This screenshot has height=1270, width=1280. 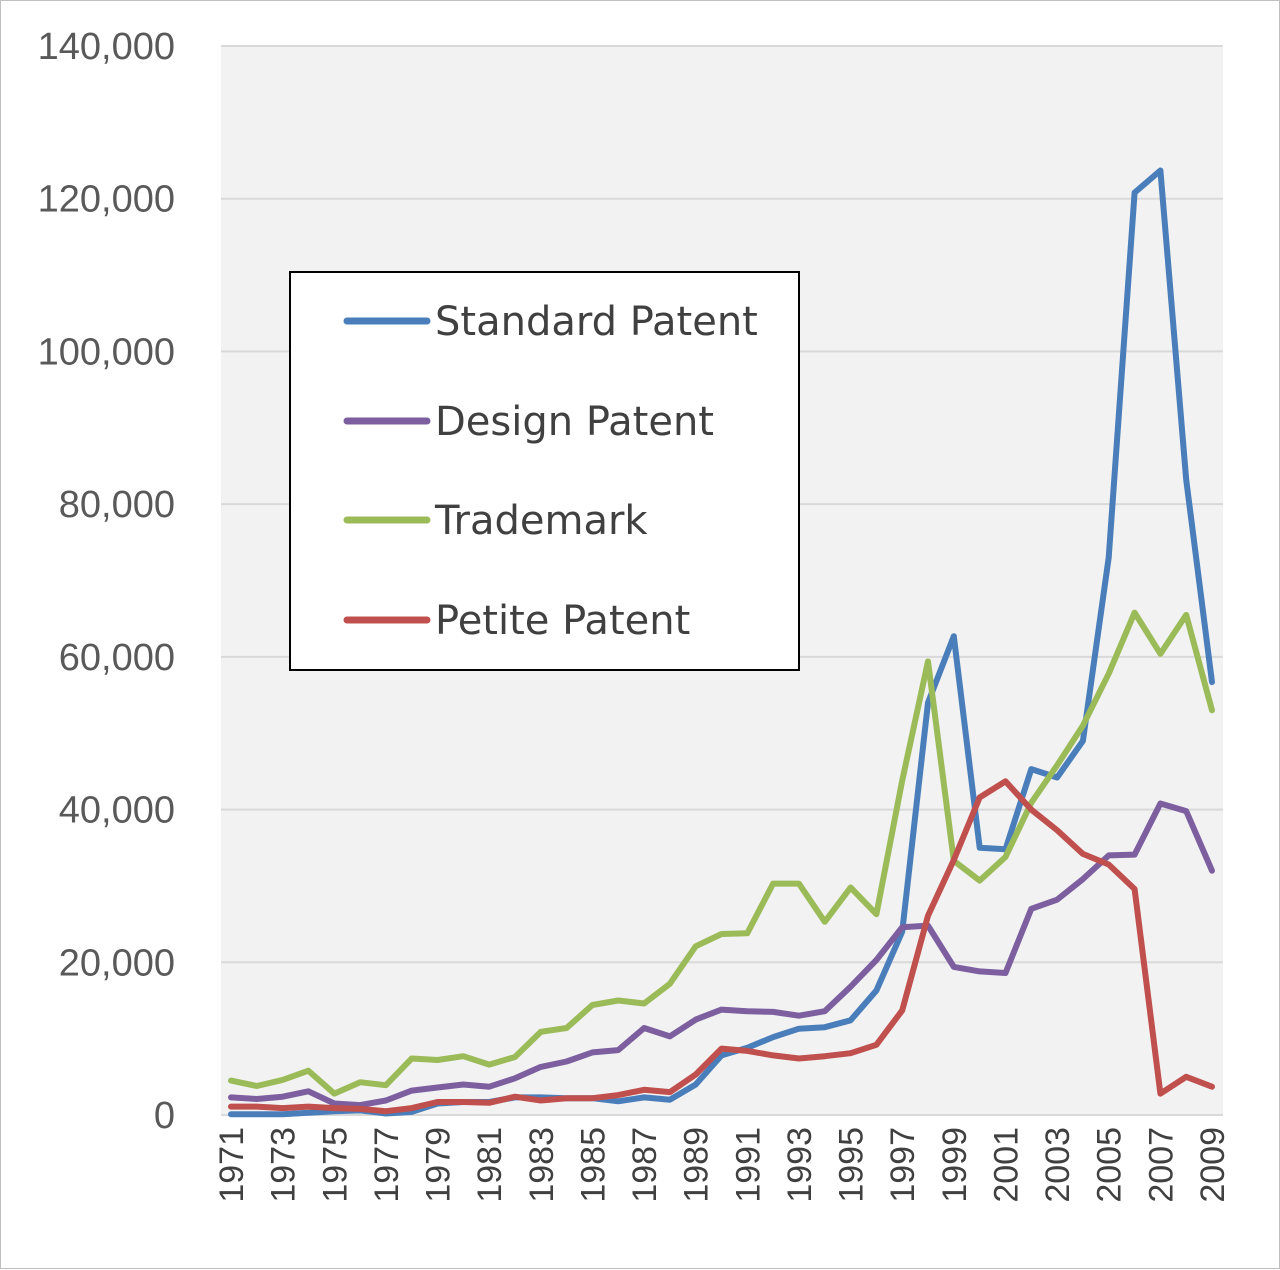 I want to click on legend-label-petite-patent: Petite Patent, so click(x=562, y=621).